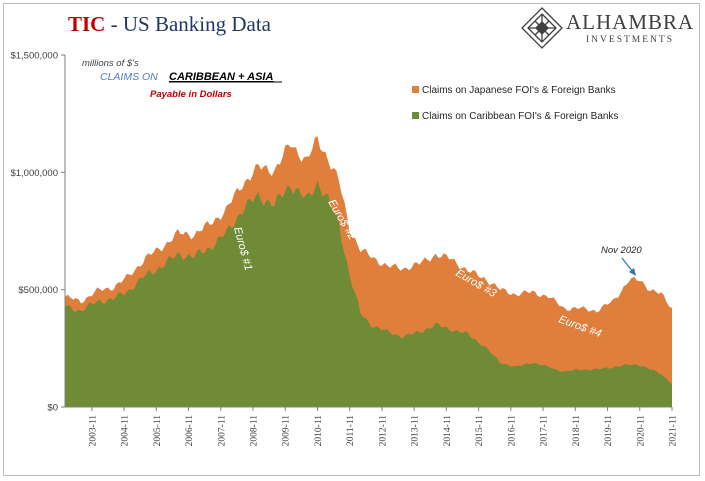 This screenshot has height=481, width=705. What do you see at coordinates (351, 430) in the screenshot?
I see `x-tick-label: 2011-11` at bounding box center [351, 430].